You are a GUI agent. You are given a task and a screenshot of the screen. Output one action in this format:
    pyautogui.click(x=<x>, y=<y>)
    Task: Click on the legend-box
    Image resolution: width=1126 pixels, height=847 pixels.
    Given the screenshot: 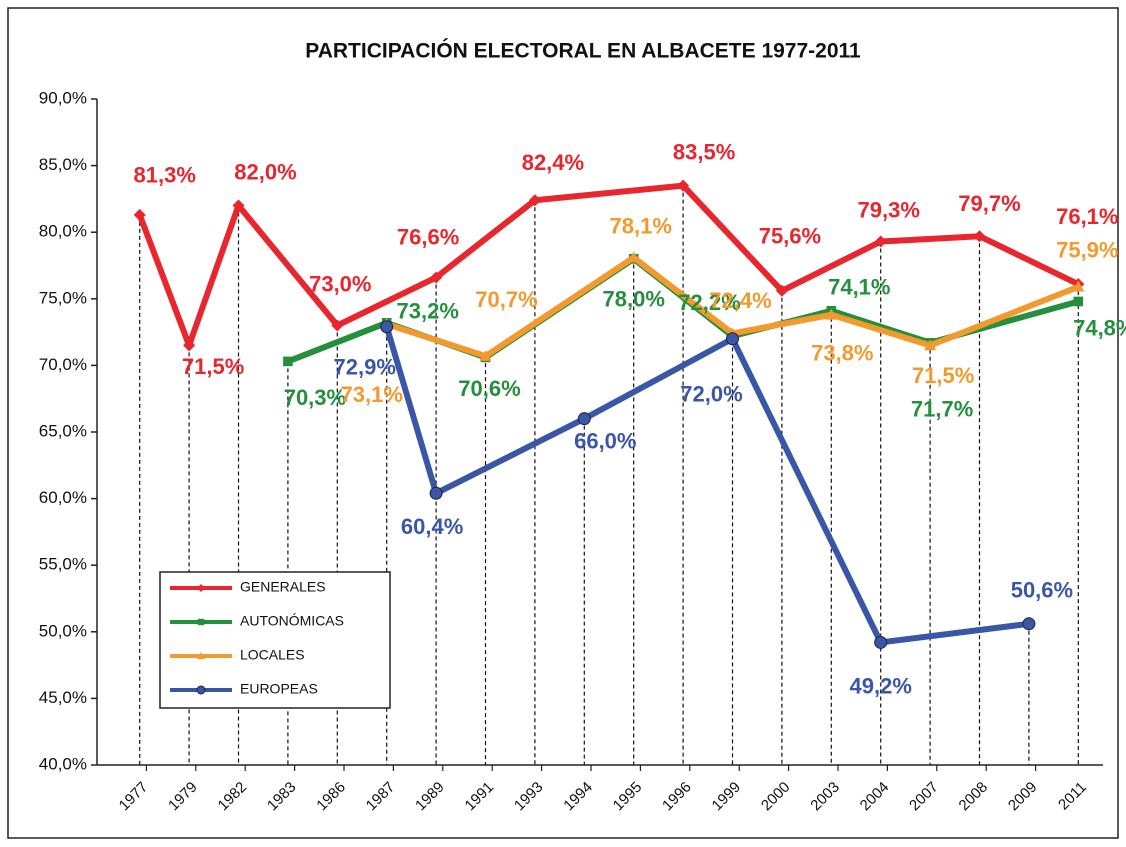 What is the action you would take?
    pyautogui.click(x=275, y=640)
    